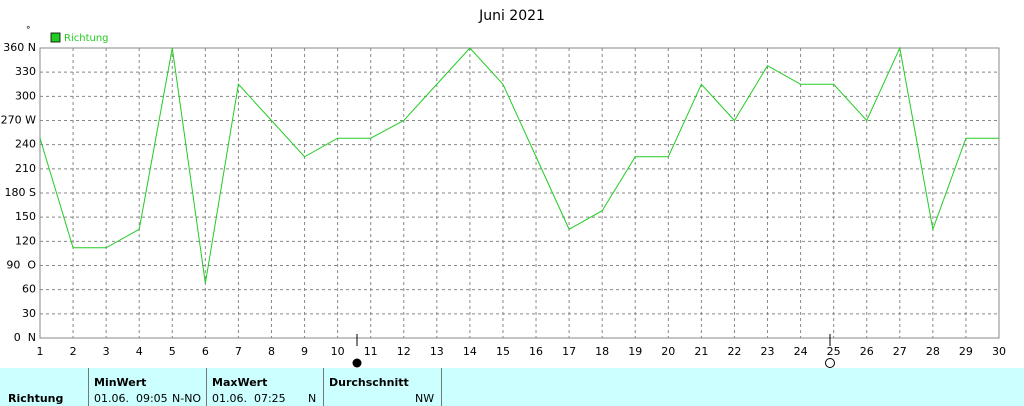 The width and height of the screenshot is (1024, 406). Describe the element at coordinates (933, 351) in the screenshot. I see `x-tick-label: 28` at that location.